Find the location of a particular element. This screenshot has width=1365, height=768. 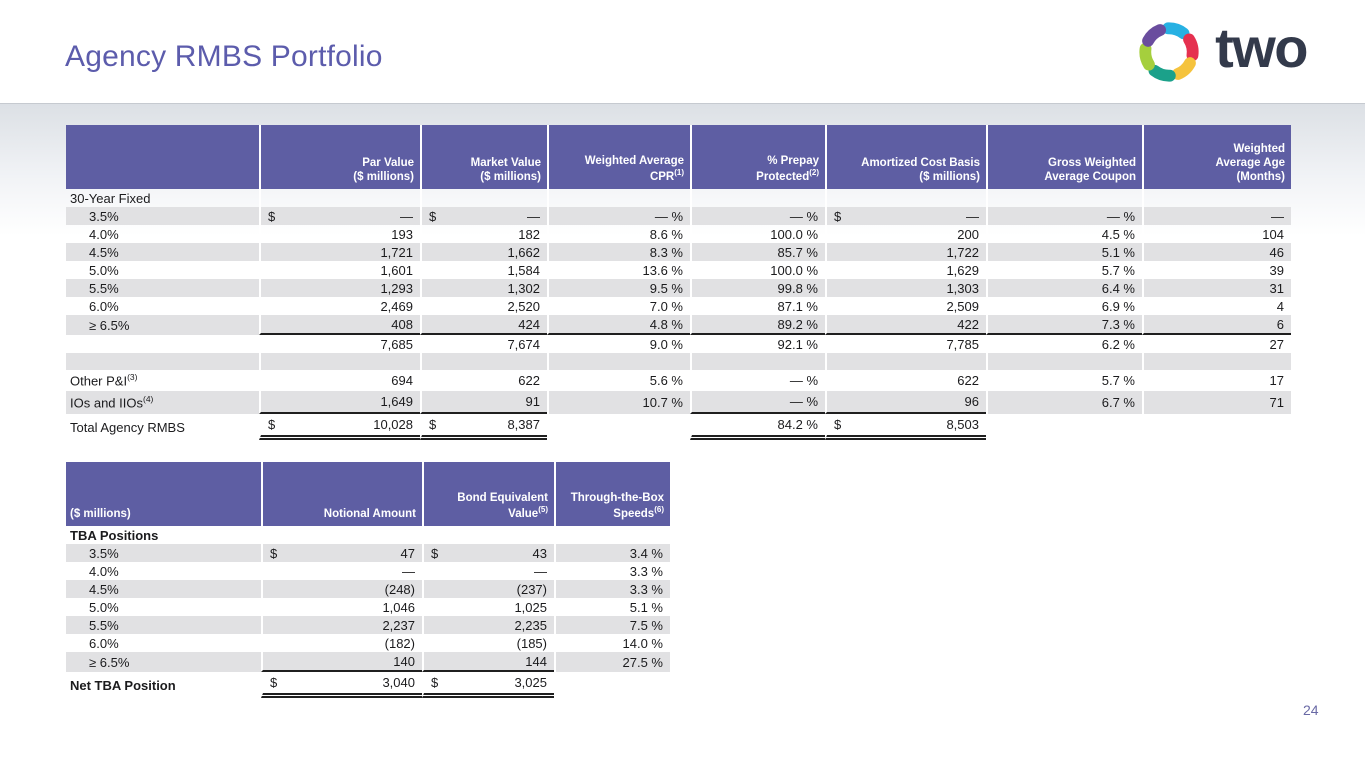

row-label: 5.5% is located at coordinates (163, 625).